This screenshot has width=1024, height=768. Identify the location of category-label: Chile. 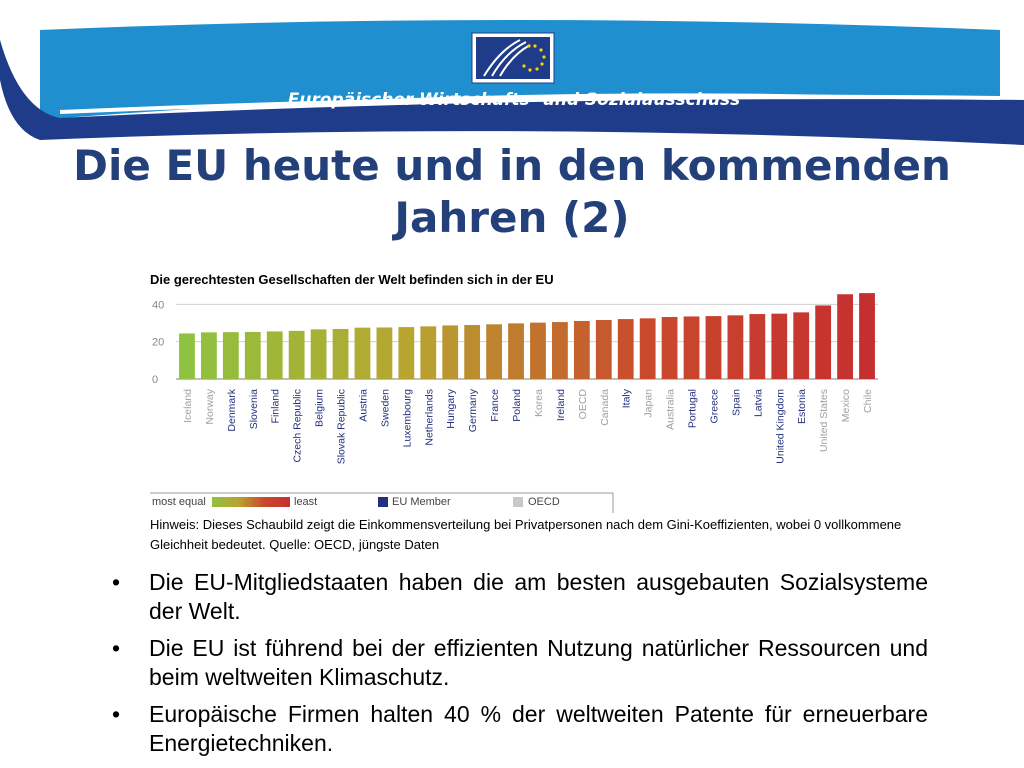
(868, 401).